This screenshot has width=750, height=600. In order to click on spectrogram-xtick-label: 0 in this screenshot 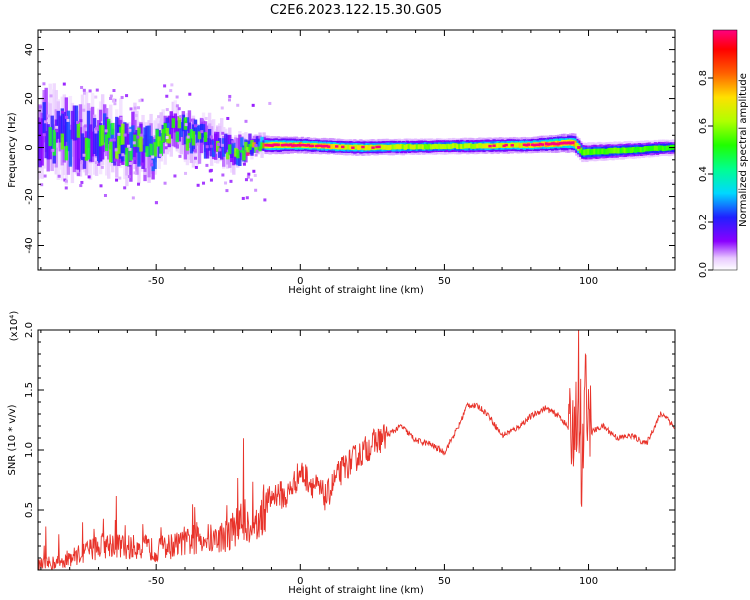, I will do `click(300, 281)`.